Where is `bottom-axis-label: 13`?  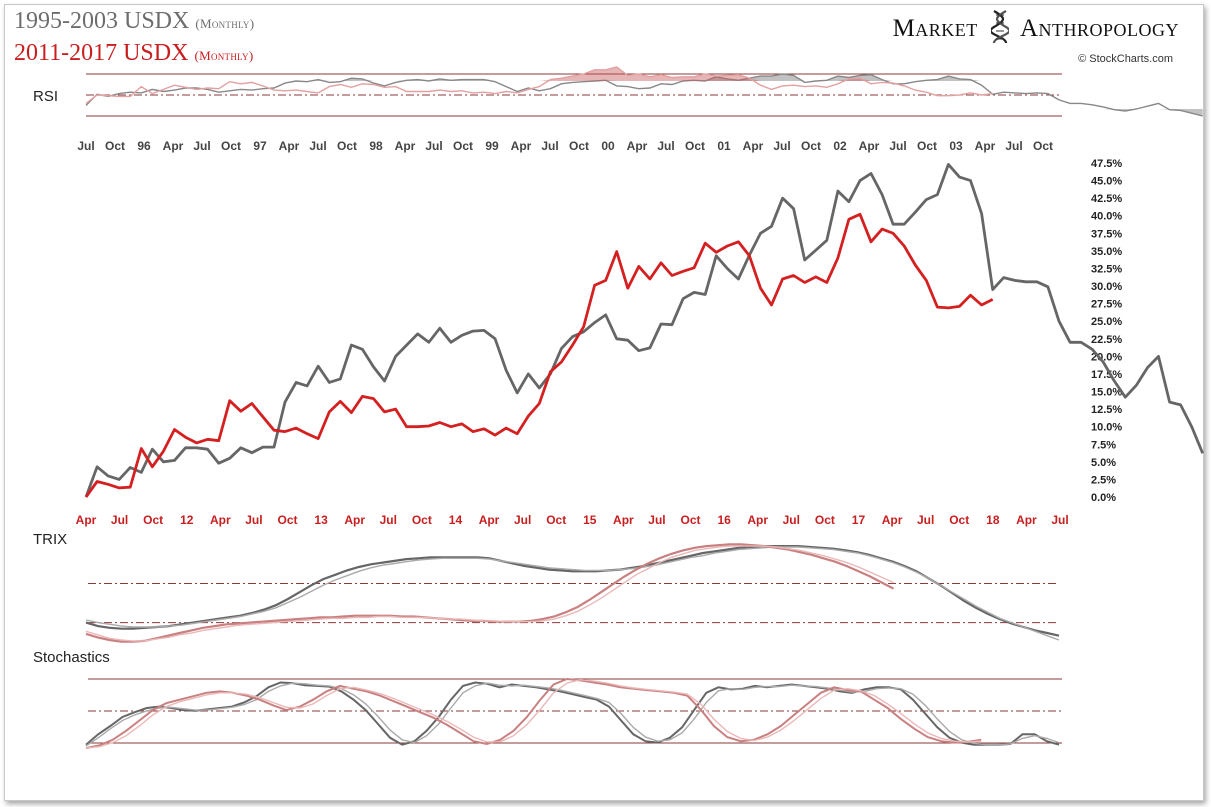 bottom-axis-label: 13 is located at coordinates (321, 520).